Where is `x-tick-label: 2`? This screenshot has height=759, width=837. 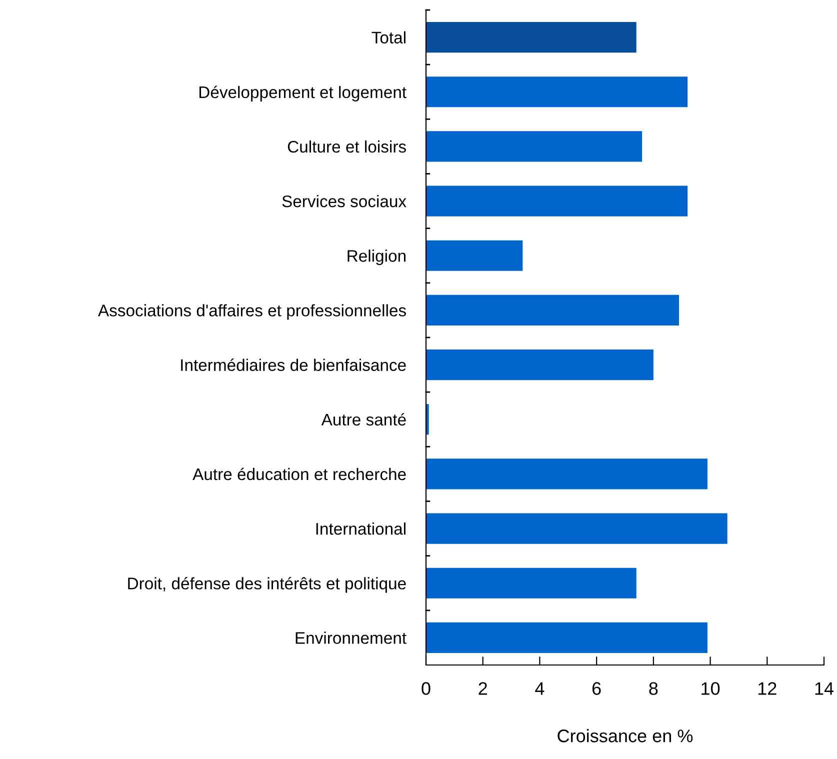 x-tick-label: 2 is located at coordinates (482, 688).